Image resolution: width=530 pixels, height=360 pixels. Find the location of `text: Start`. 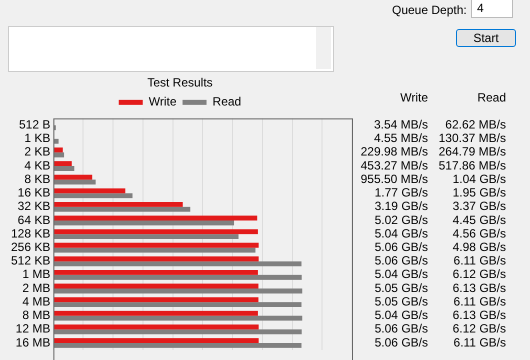

text: Start is located at coordinates (486, 38).